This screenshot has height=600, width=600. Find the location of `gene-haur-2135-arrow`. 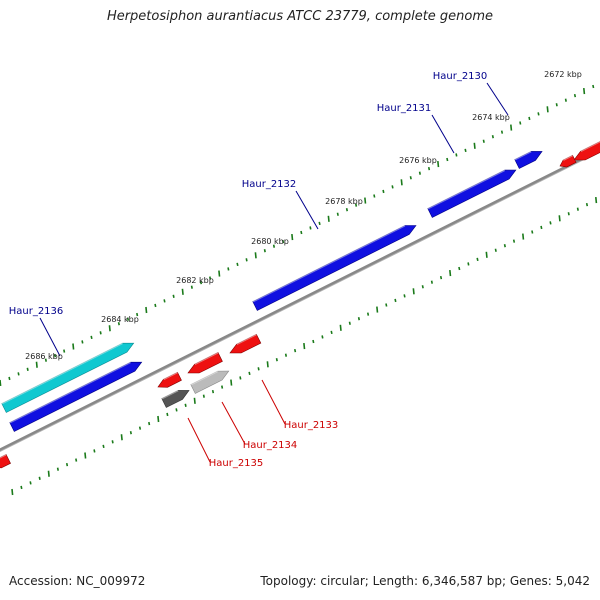

gene-haur-2135-arrow is located at coordinates (169, 379).